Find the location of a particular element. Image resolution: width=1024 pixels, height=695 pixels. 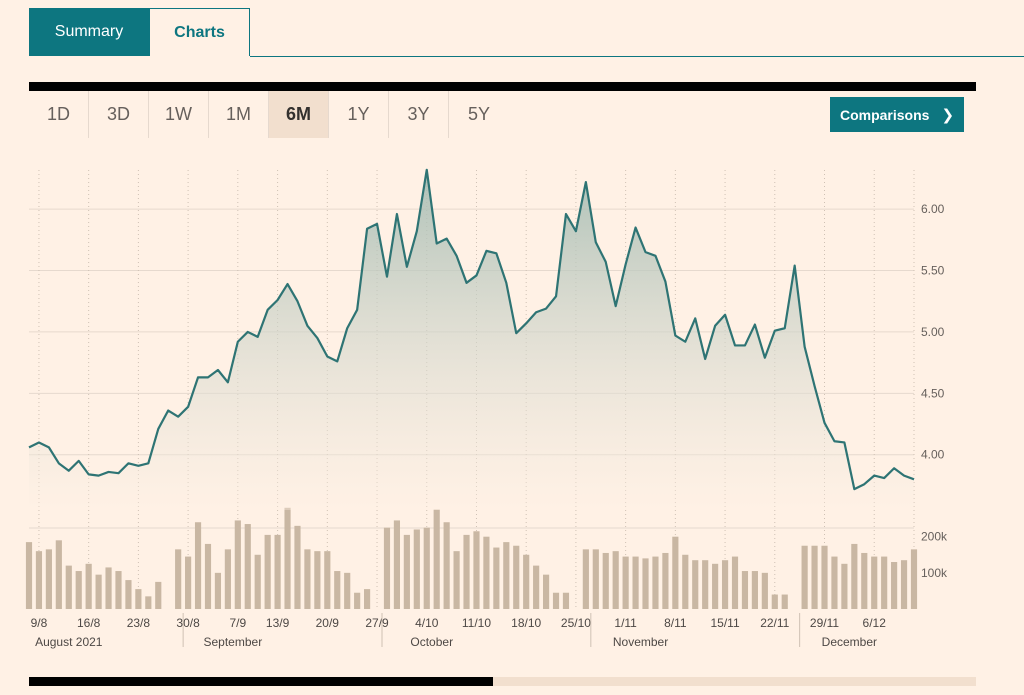

y-tick-label: 4.50 is located at coordinates (933, 393).